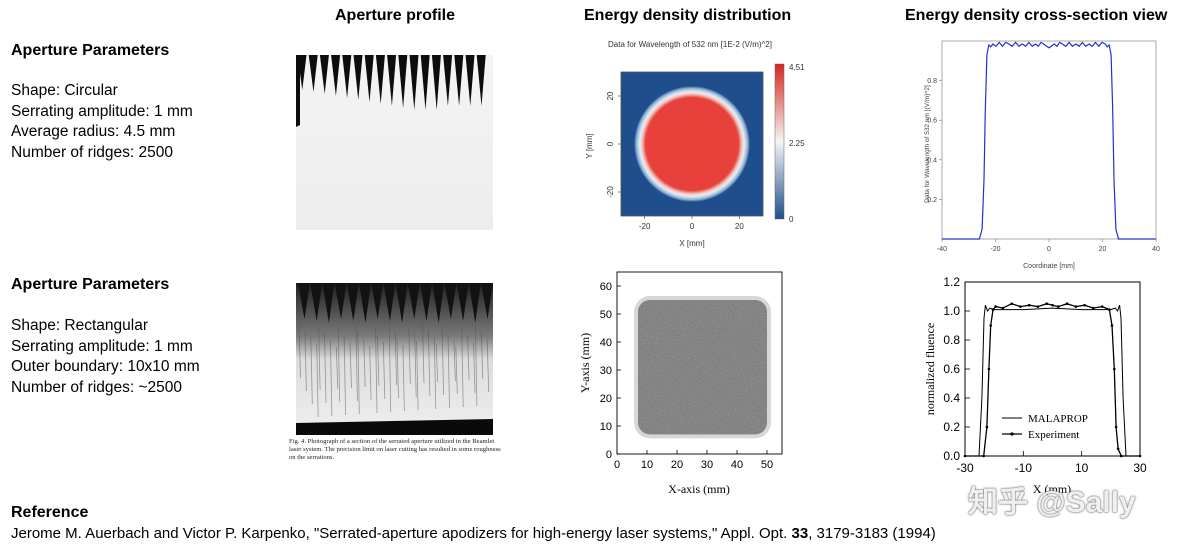 Image resolution: width=1200 pixels, height=554 pixels. I want to click on circular-amplitude: Serrating amplitude: 1 mm, so click(102, 111).